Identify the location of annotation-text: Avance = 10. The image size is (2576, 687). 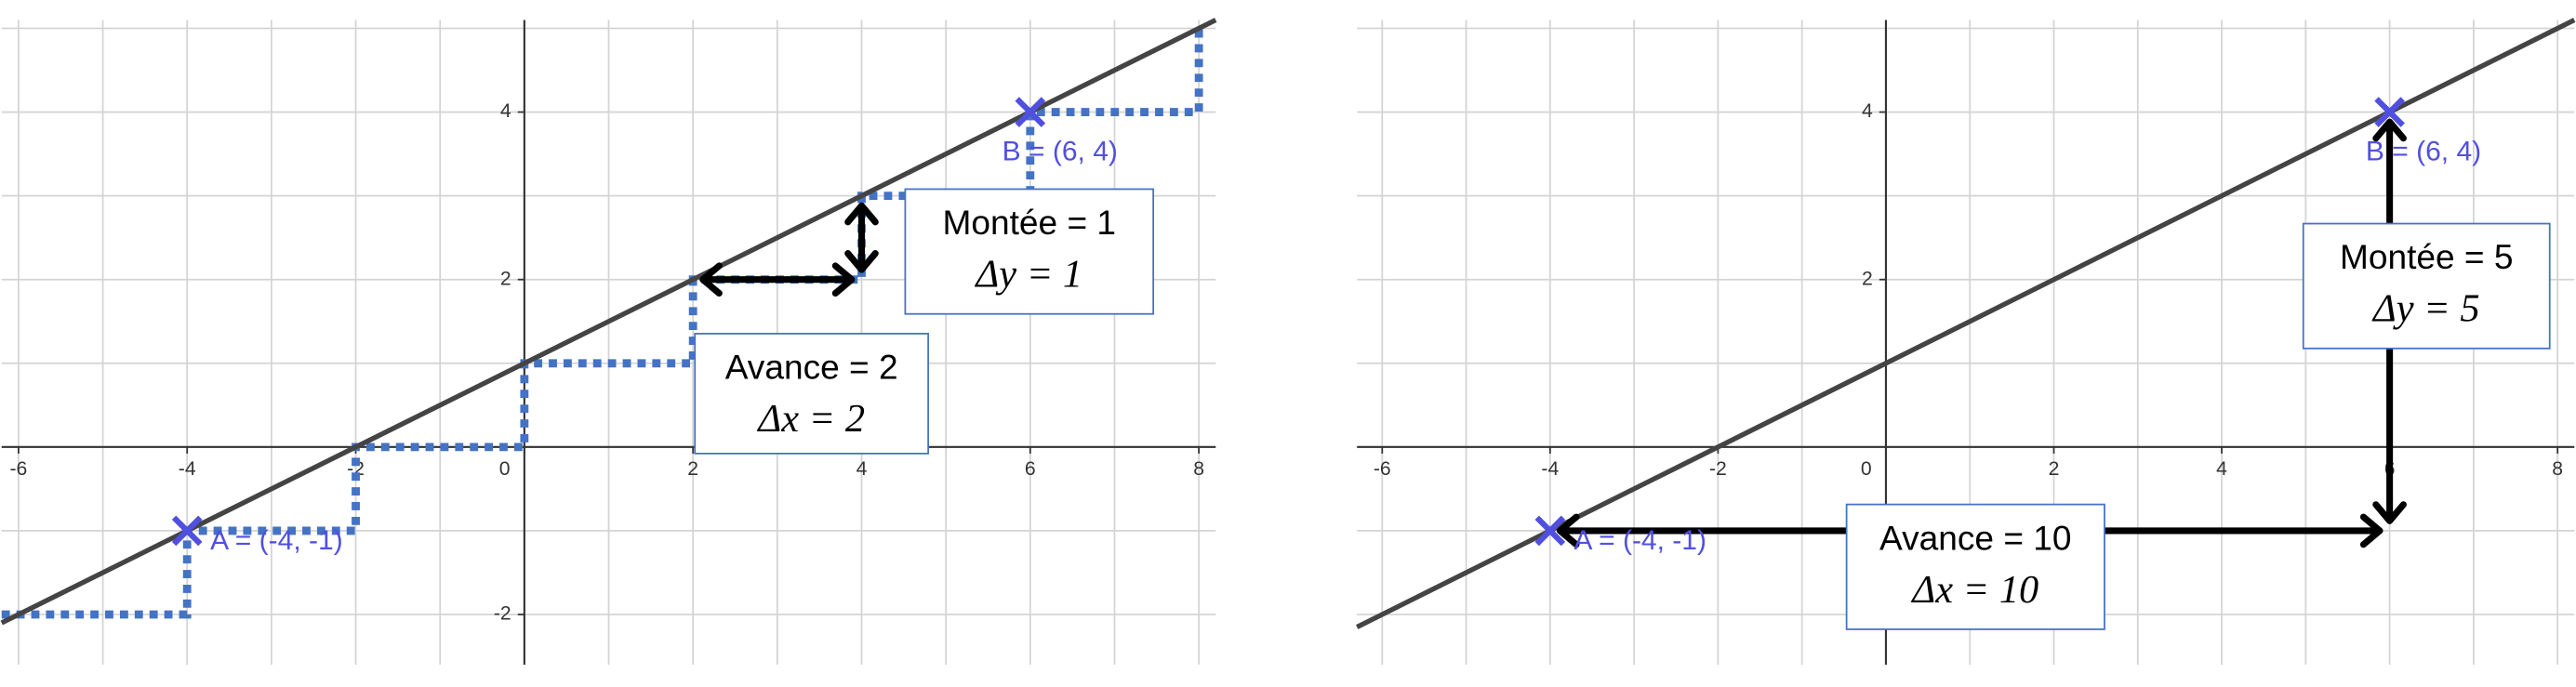
(1975, 537).